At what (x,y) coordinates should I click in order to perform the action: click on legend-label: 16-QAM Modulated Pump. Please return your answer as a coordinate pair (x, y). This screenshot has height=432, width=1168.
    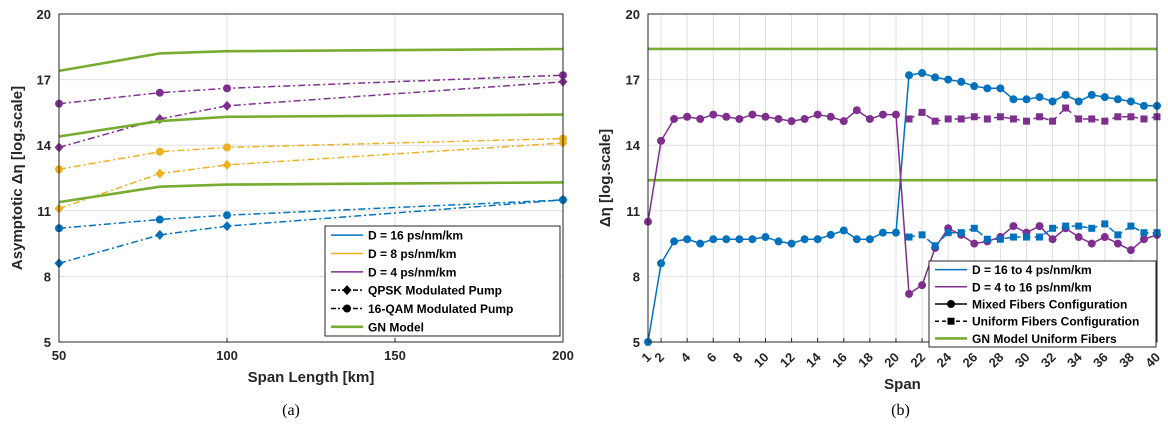
    Looking at the image, I should click on (440, 309).